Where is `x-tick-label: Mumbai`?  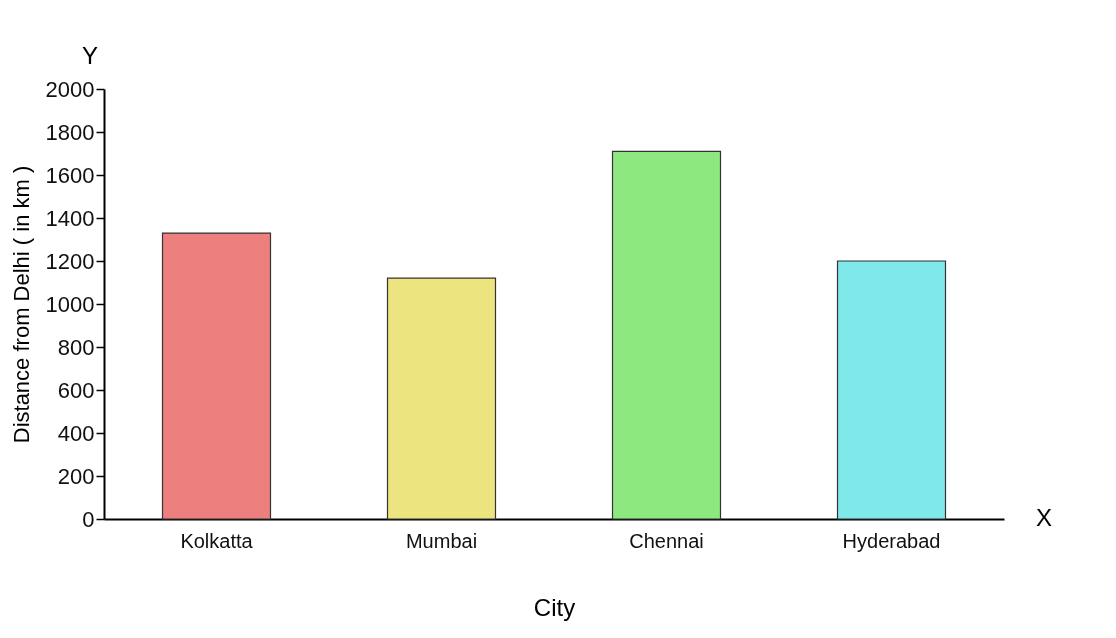
x-tick-label: Mumbai is located at coordinates (441, 540).